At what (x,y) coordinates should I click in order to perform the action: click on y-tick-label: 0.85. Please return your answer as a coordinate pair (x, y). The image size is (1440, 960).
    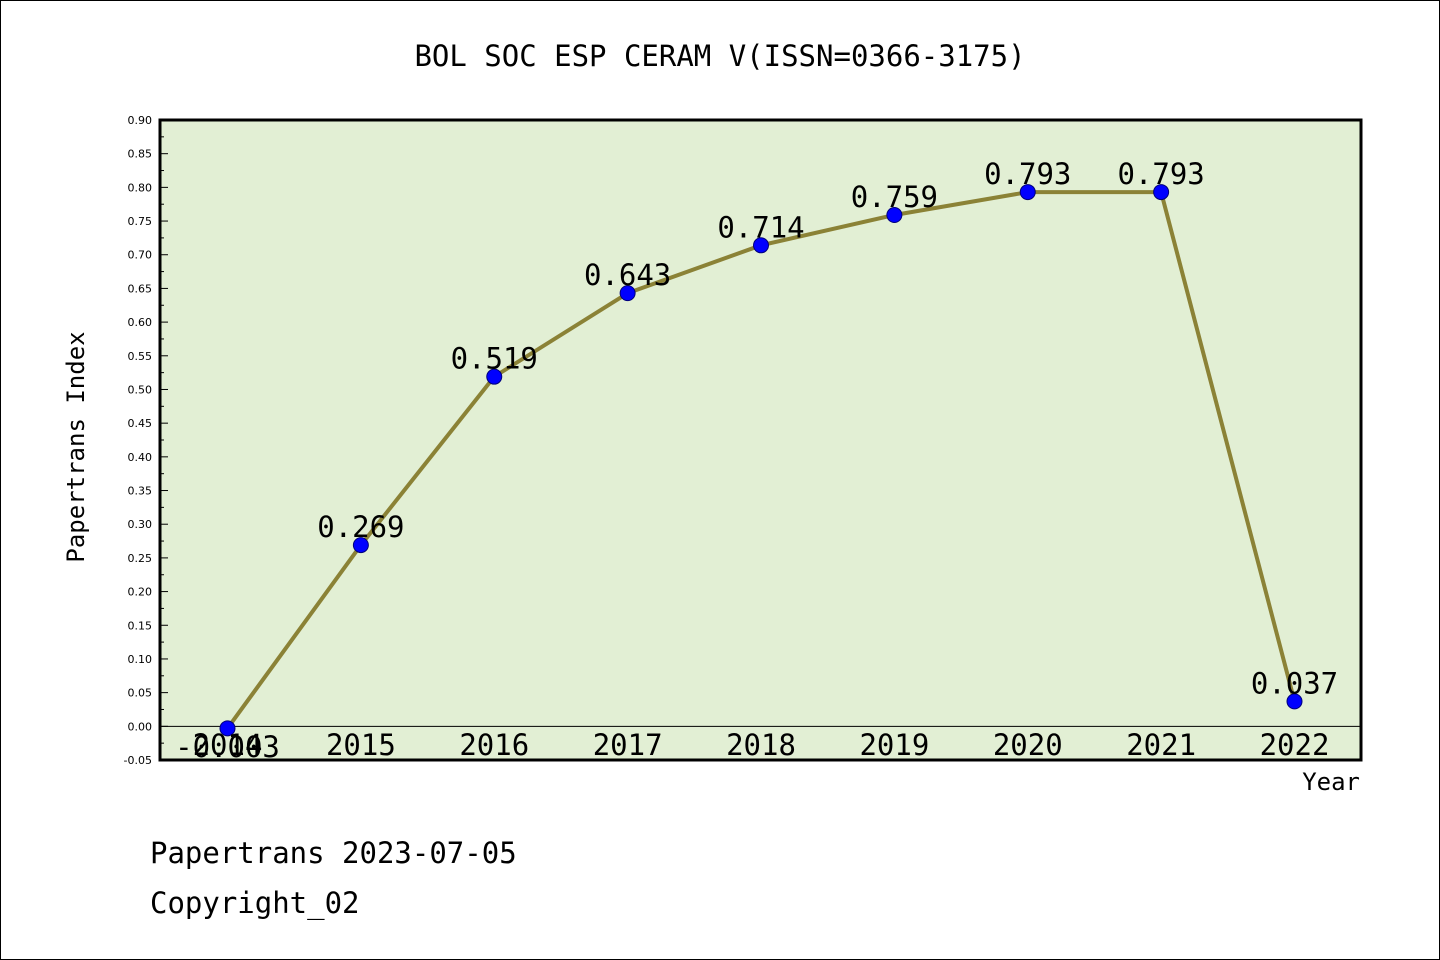
    Looking at the image, I should click on (140, 154).